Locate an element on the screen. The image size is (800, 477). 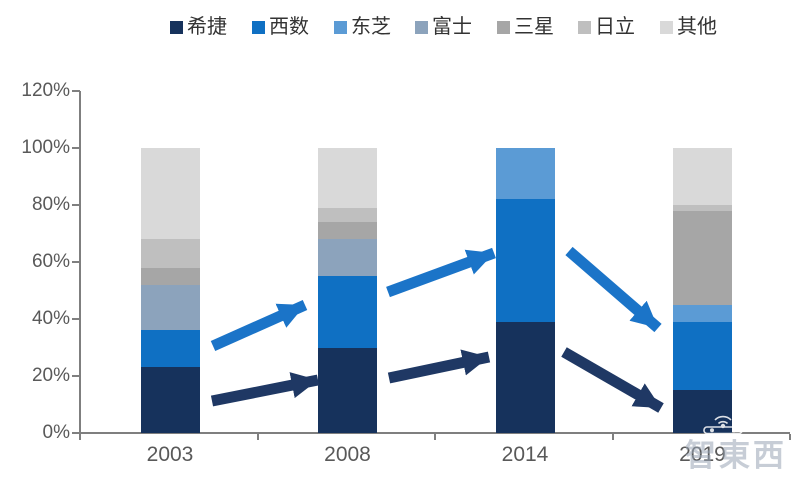
legend-label: 日立 is located at coordinates (615, 27).